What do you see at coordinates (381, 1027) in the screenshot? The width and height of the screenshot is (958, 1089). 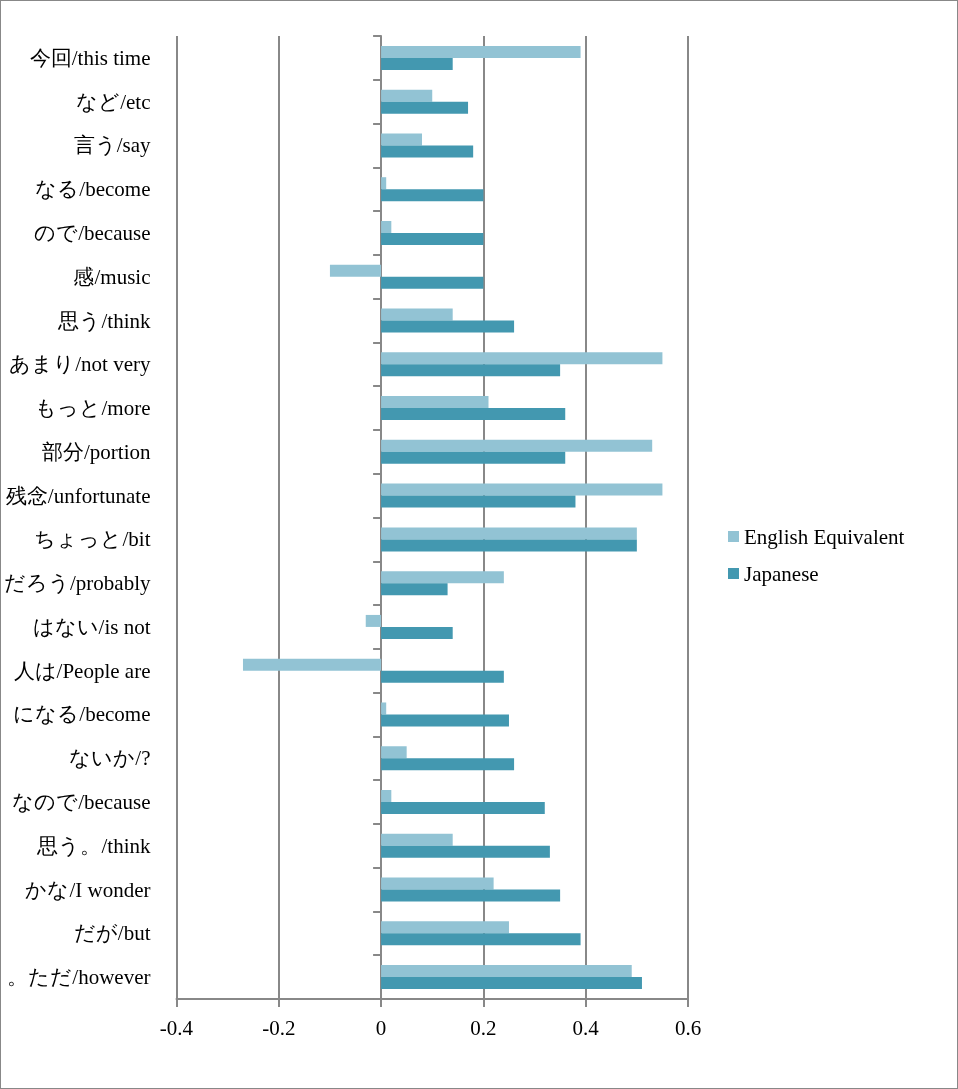 I see `x-tick-label: 0` at bounding box center [381, 1027].